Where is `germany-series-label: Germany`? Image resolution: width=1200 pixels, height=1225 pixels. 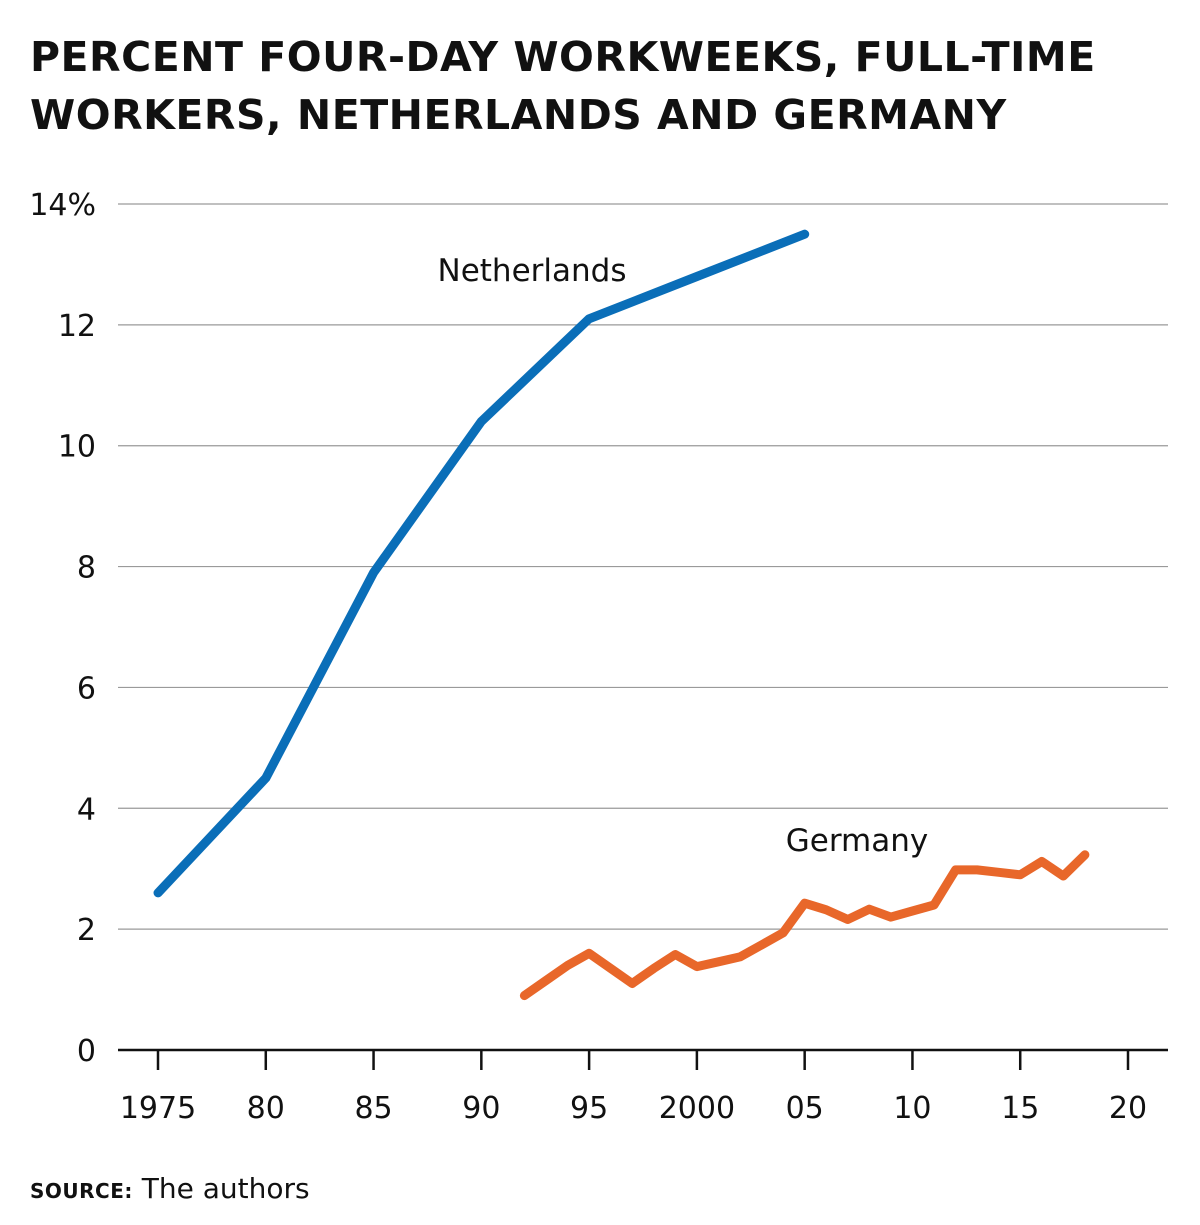
germany-series-label: Germany is located at coordinates (857, 841).